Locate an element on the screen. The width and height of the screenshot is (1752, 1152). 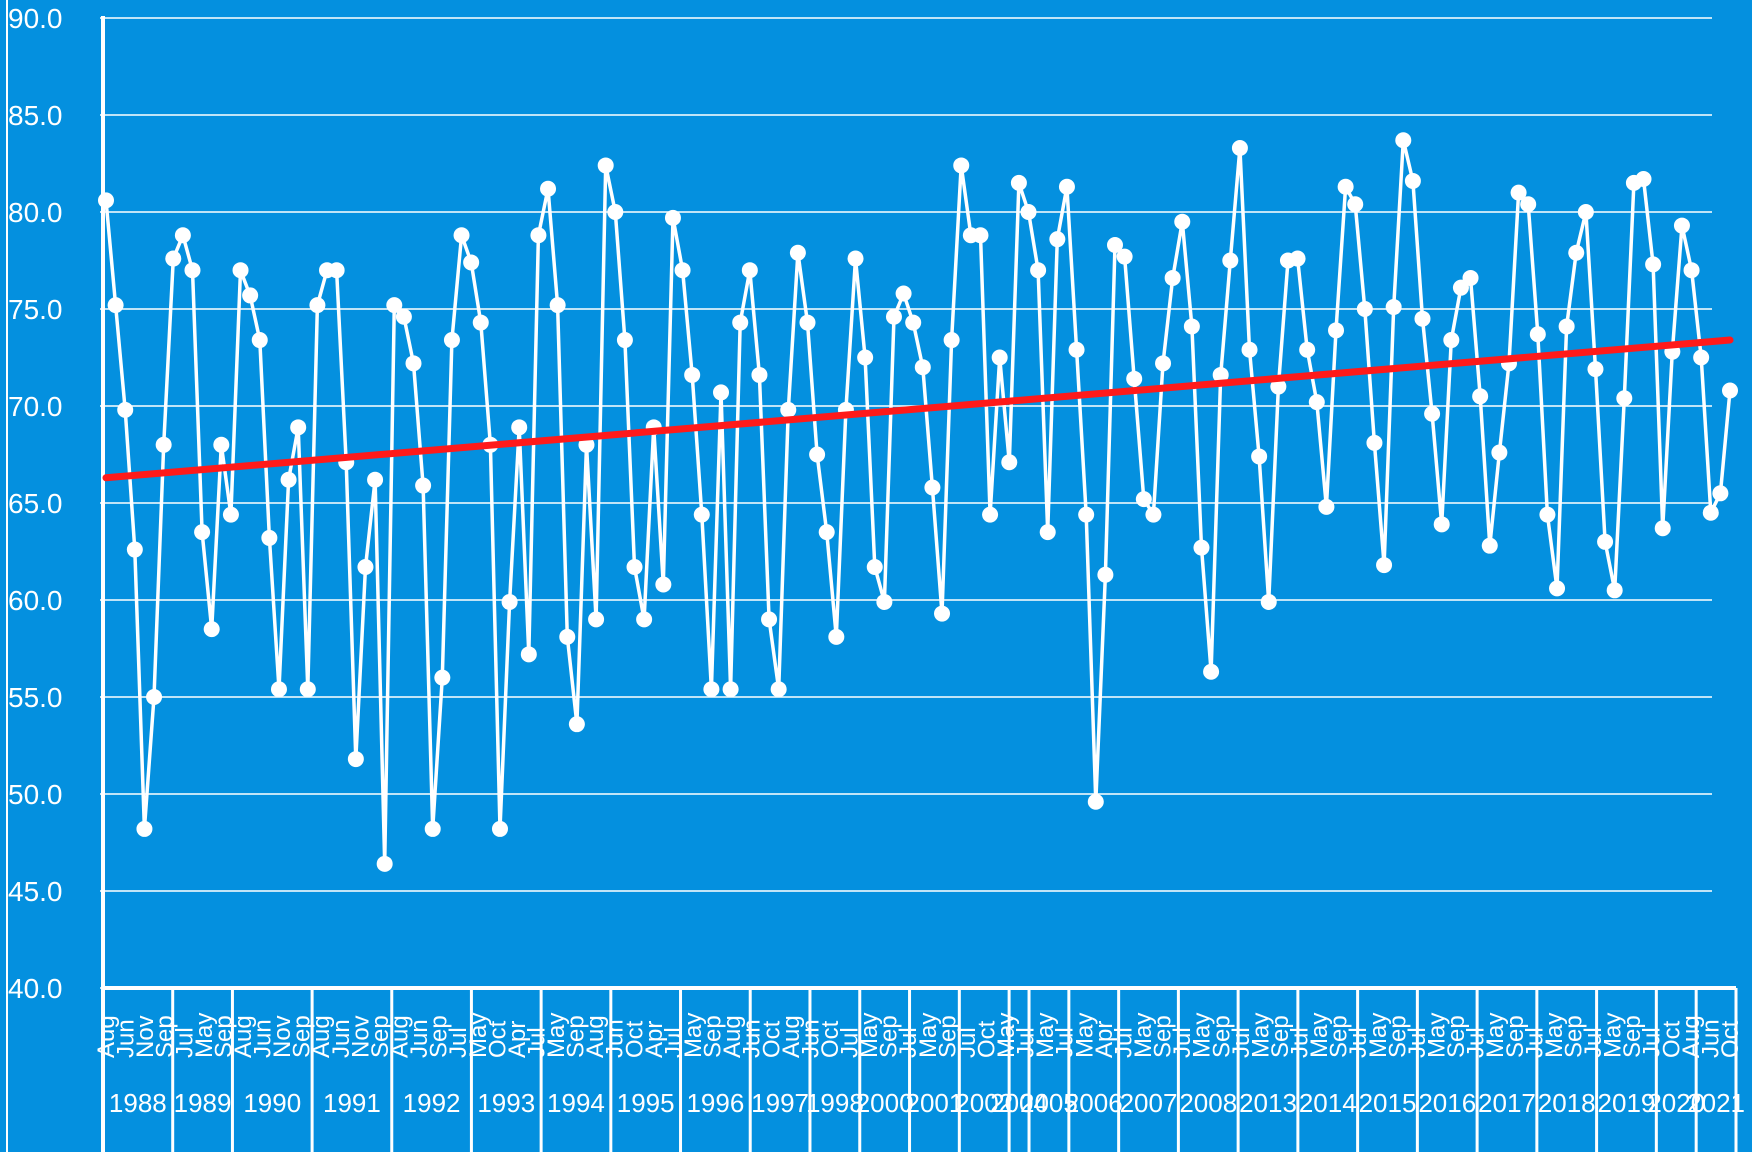
x-year-label: 1988 is located at coordinates (138, 1103).